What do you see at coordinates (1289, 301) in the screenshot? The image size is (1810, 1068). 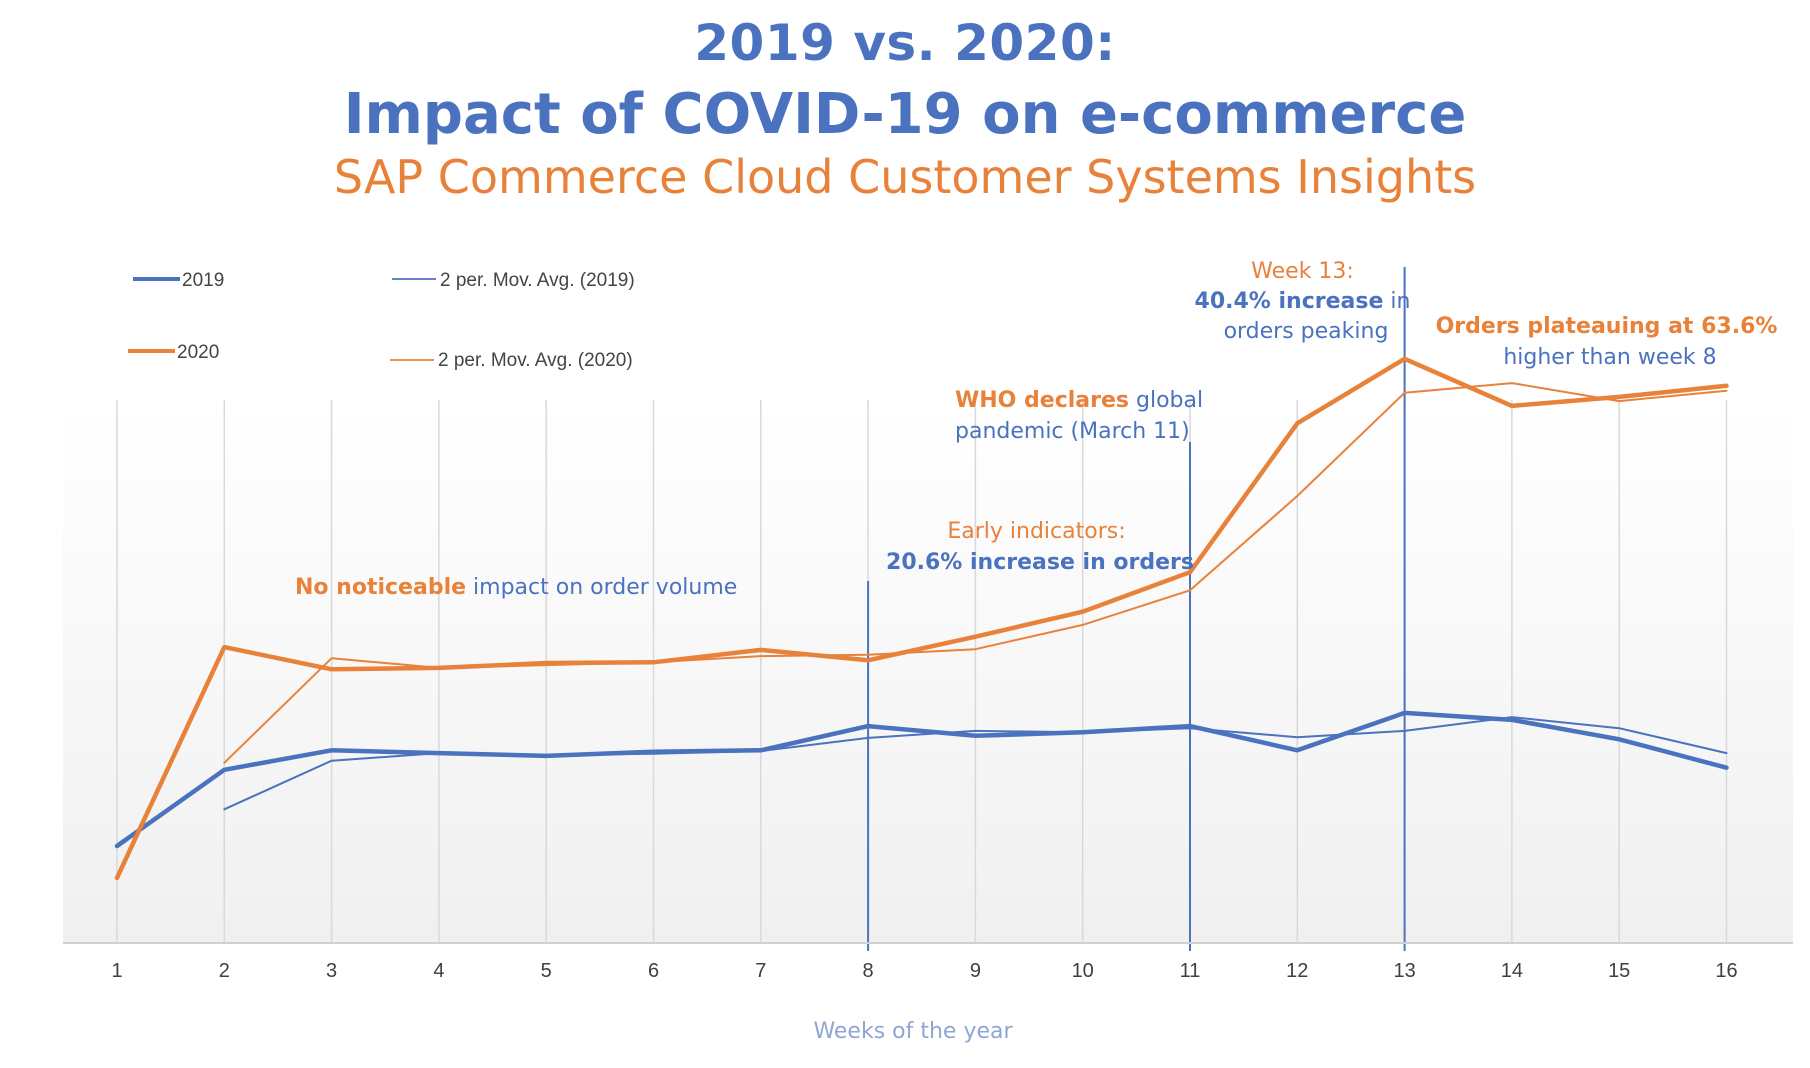 I see `annotation-text: 40.4% increase` at bounding box center [1289, 301].